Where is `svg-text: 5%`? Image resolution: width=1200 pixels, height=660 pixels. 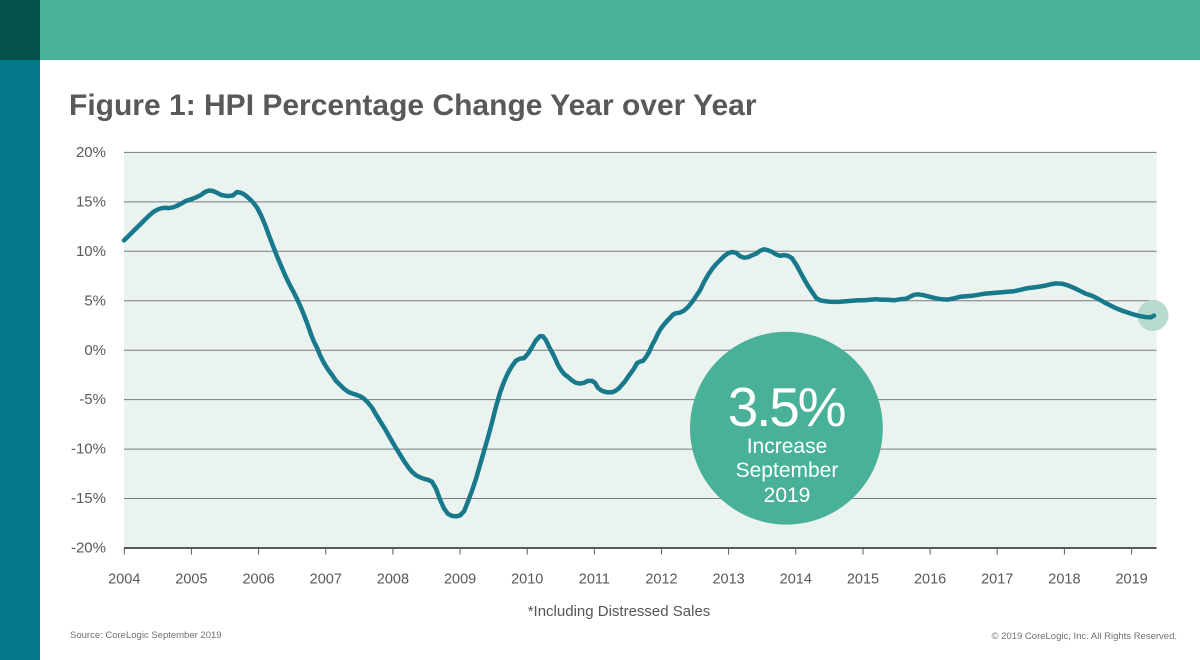
svg-text: 5% is located at coordinates (95, 300).